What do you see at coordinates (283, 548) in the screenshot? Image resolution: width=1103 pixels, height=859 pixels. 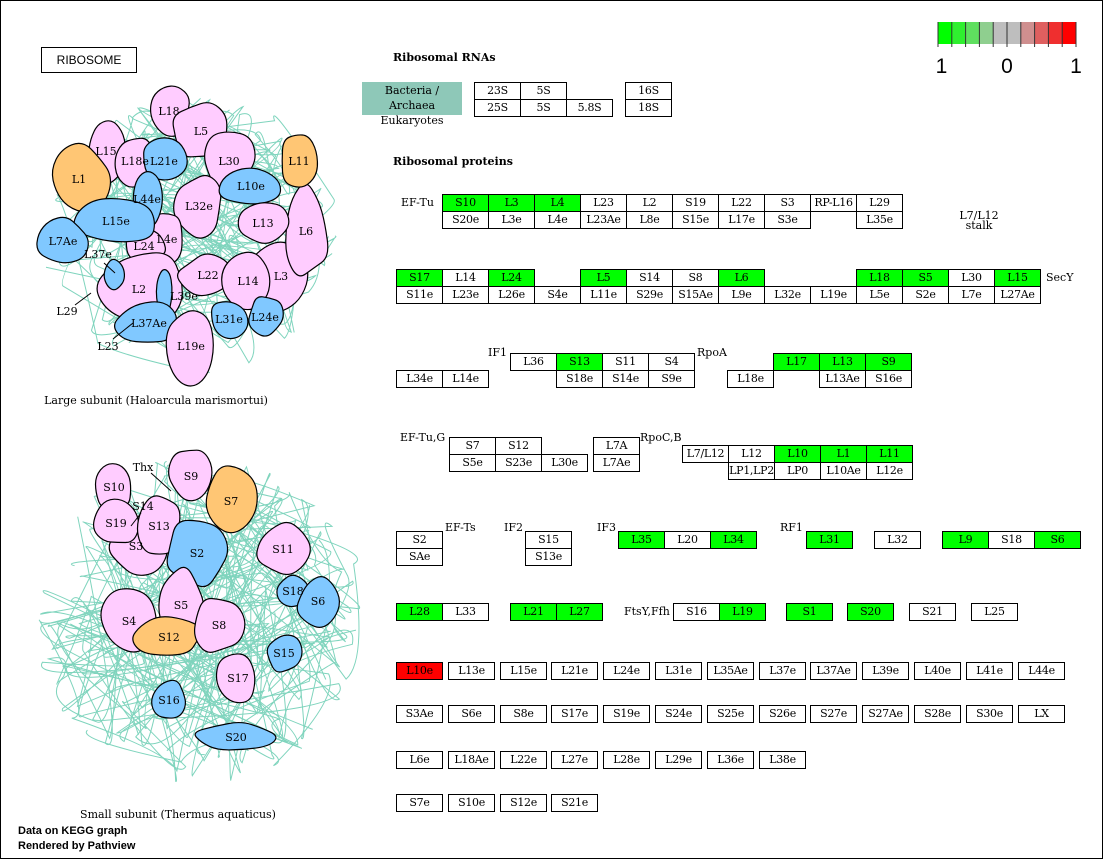 I see `protein-shape-s11` at bounding box center [283, 548].